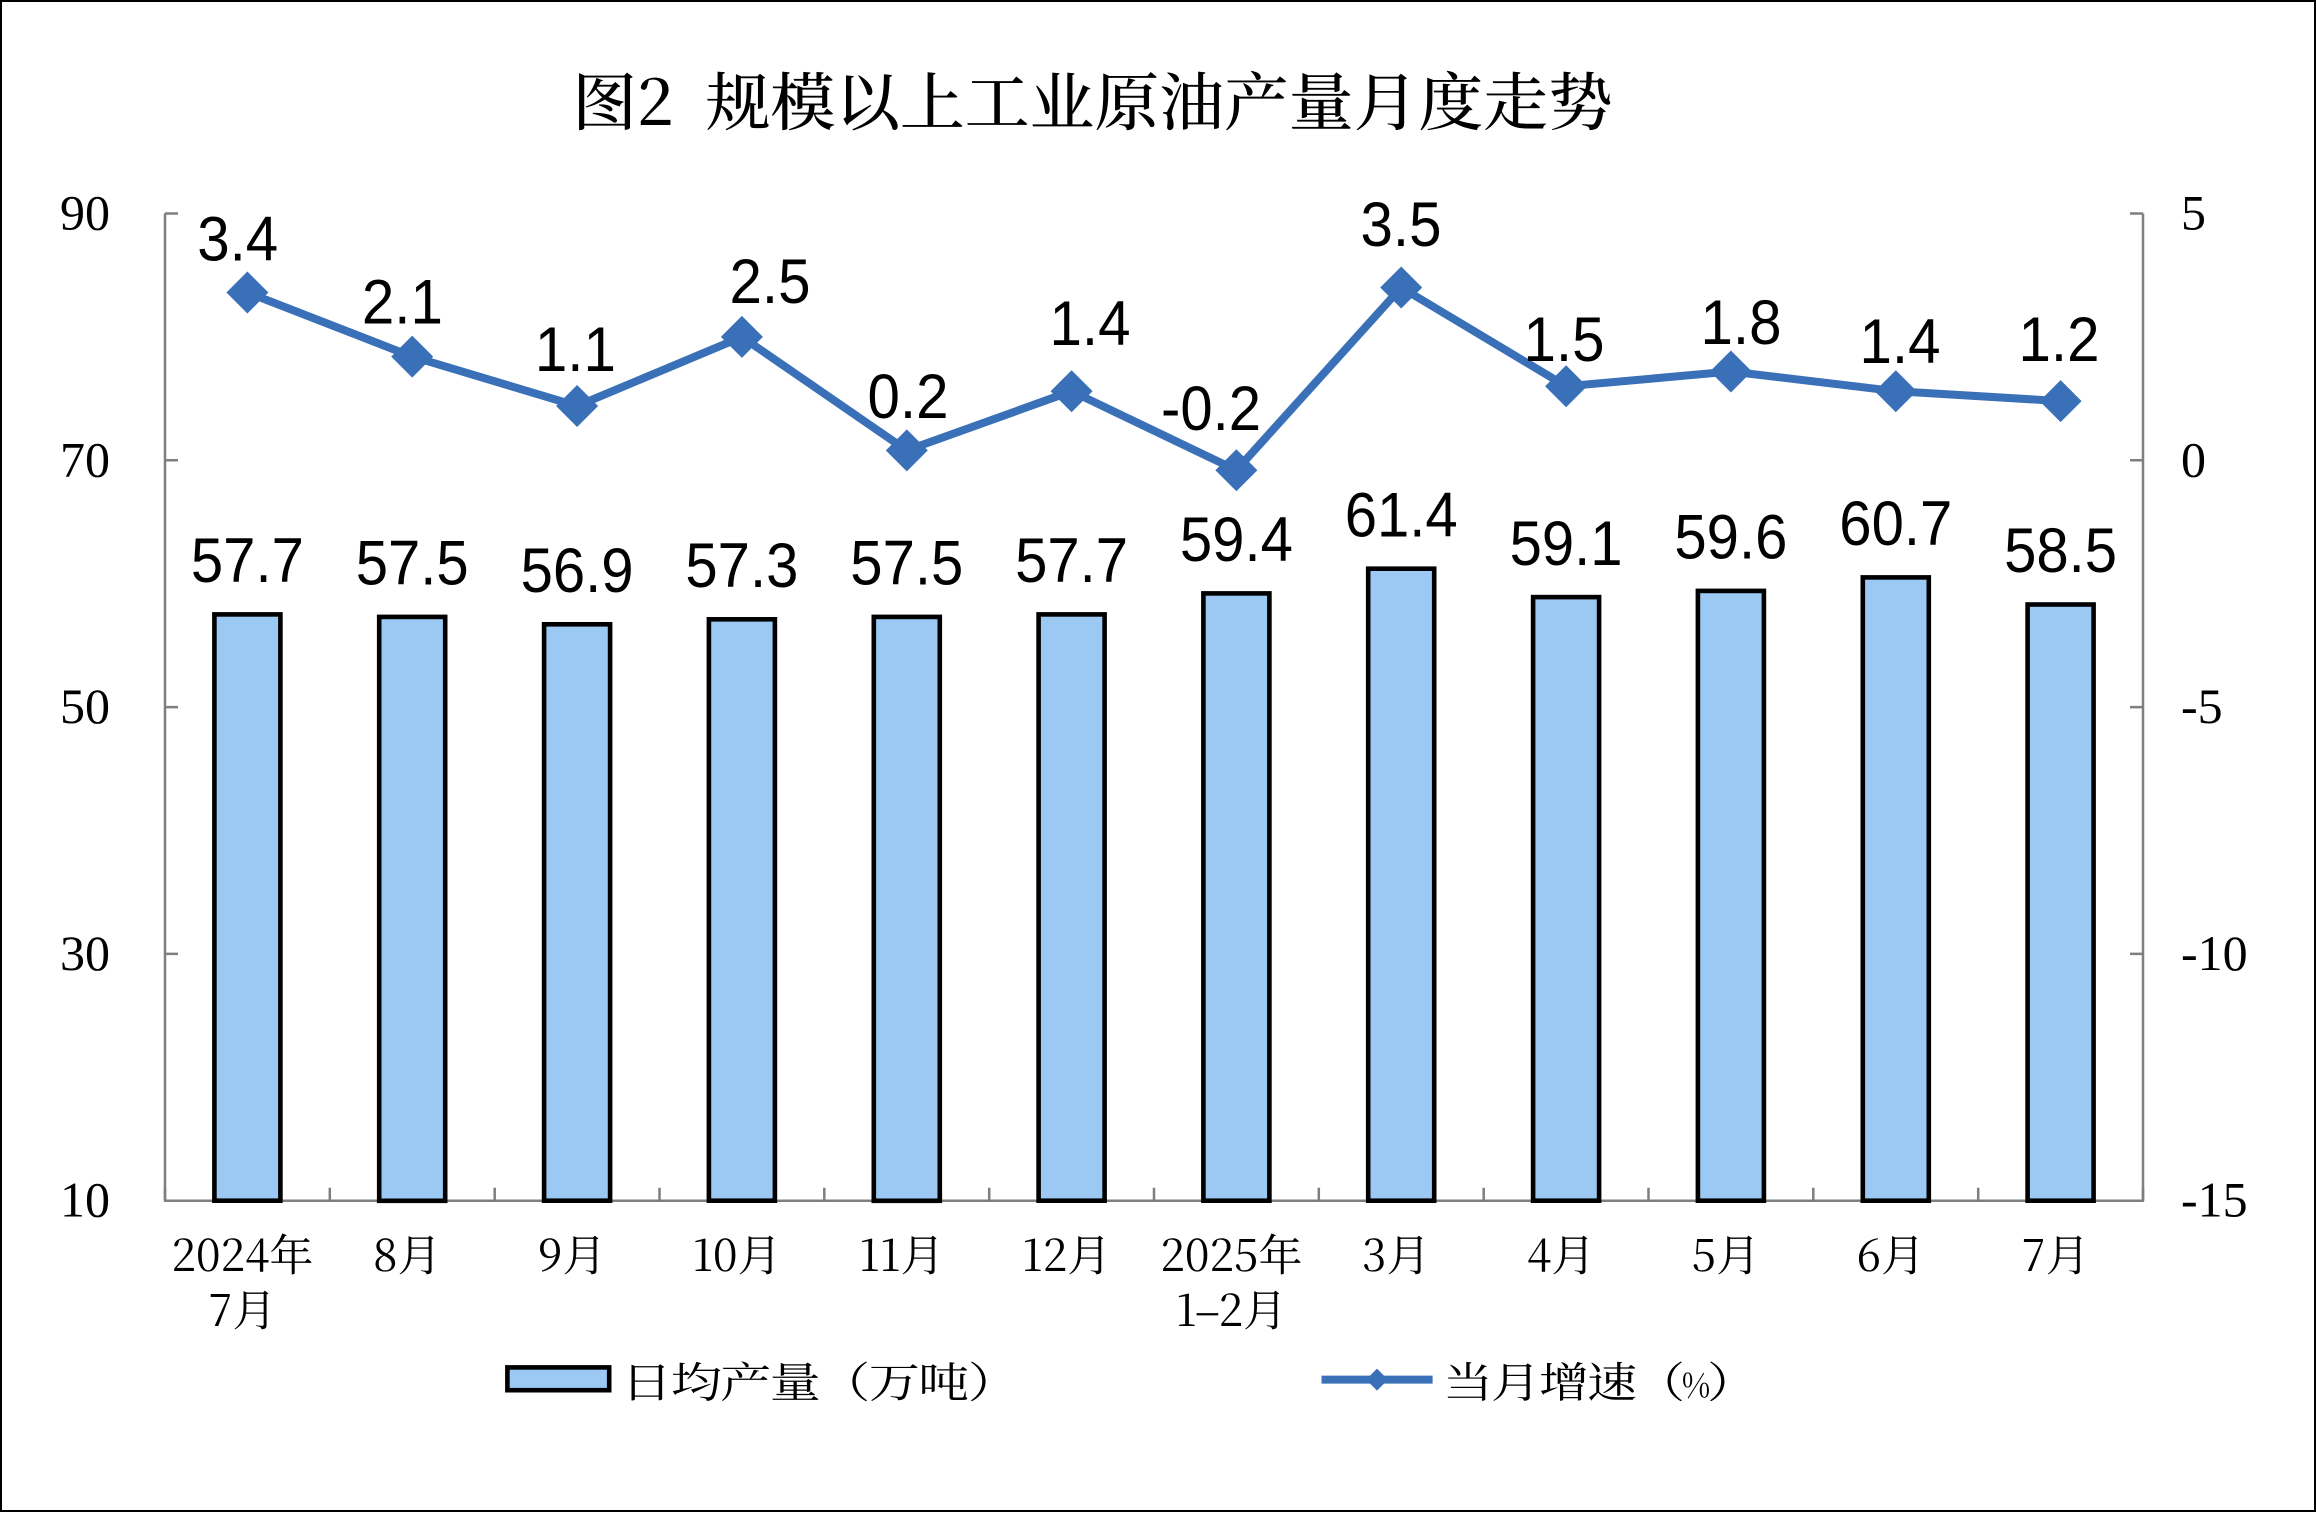 This screenshot has width=2316, height=1517. What do you see at coordinates (2214, 953) in the screenshot?
I see `svg-text: -10` at bounding box center [2214, 953].